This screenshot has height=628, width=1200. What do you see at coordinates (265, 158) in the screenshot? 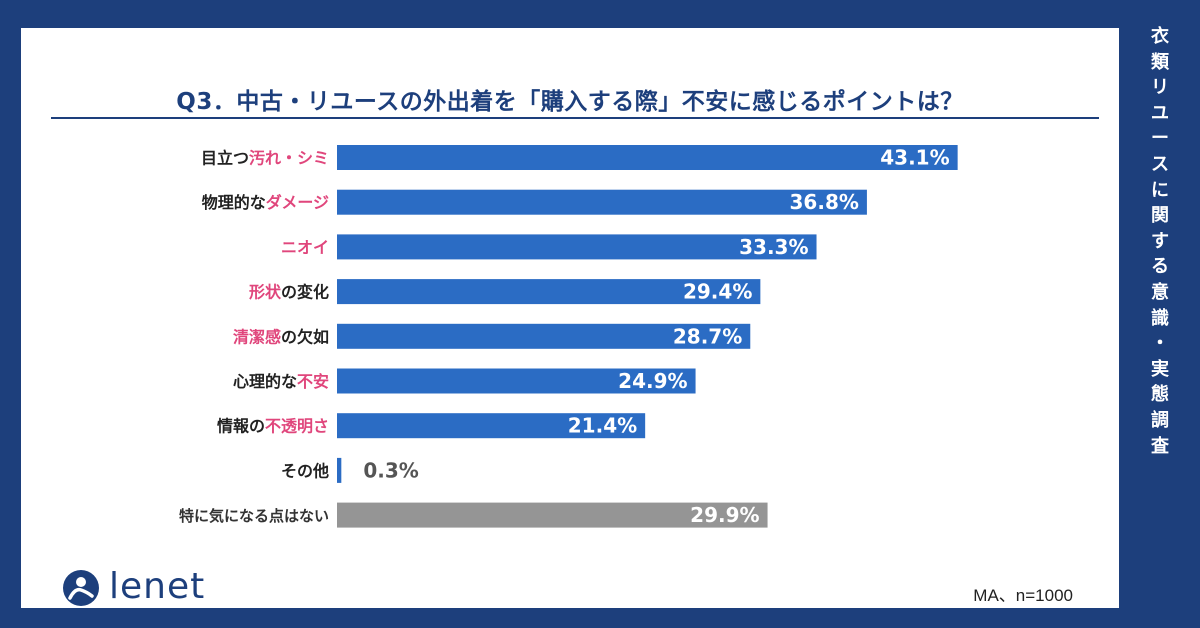
I see `category-label-0: 目立つ汚れ・シミ` at bounding box center [265, 158].